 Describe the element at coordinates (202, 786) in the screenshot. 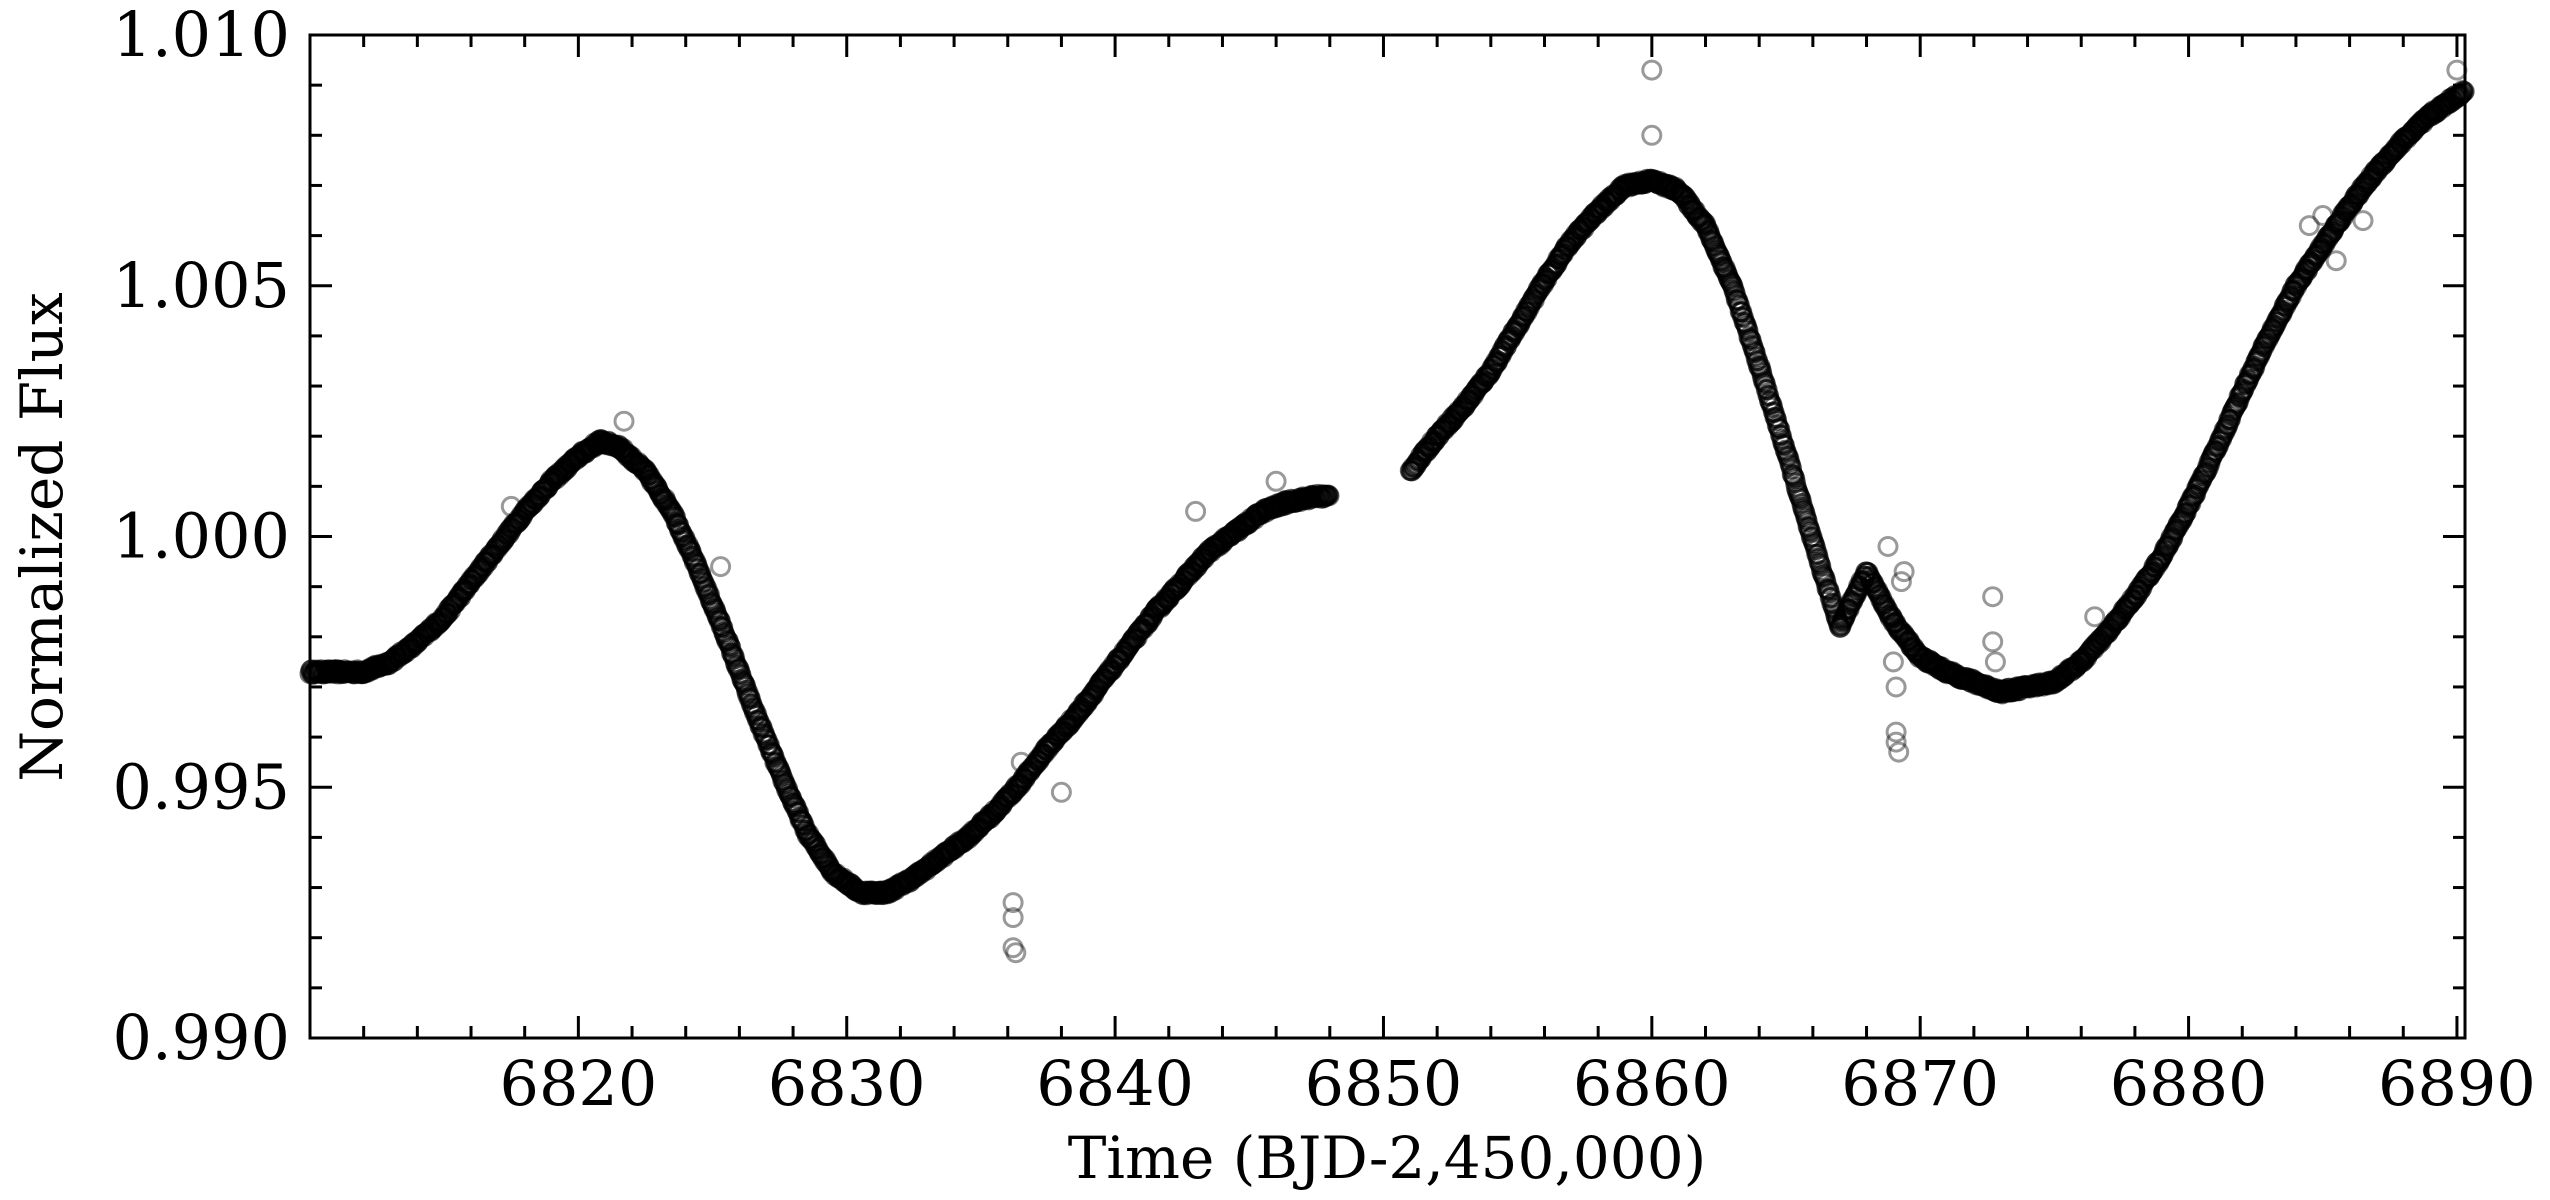

I see `y-tick-label: 0.995` at that location.